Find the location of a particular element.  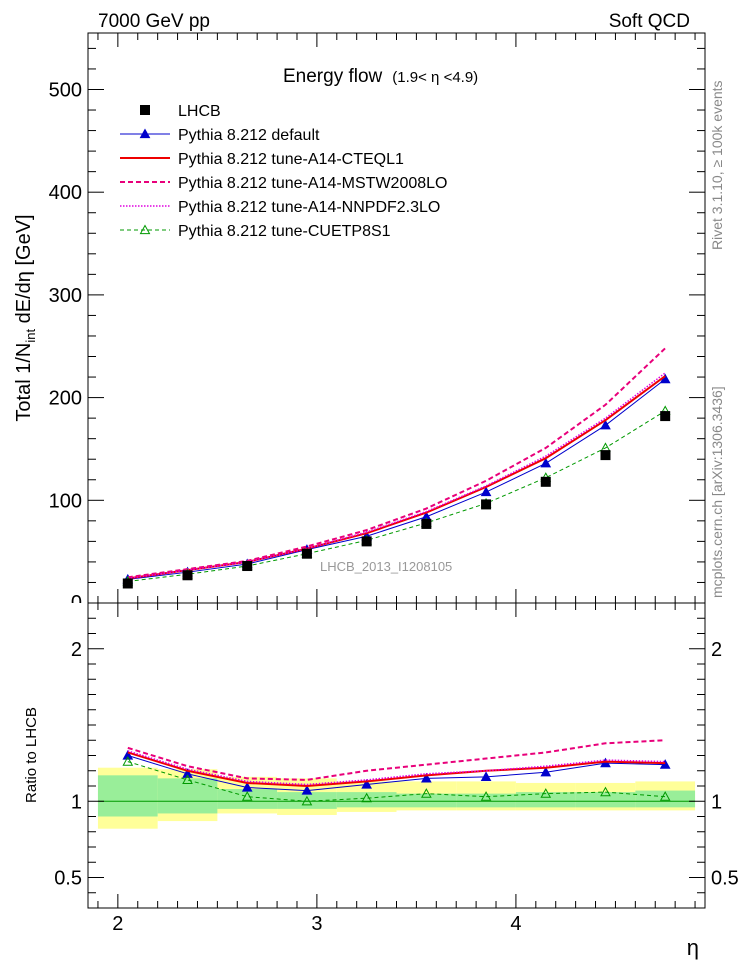

x-tick-label: 4 is located at coordinates (515, 924).